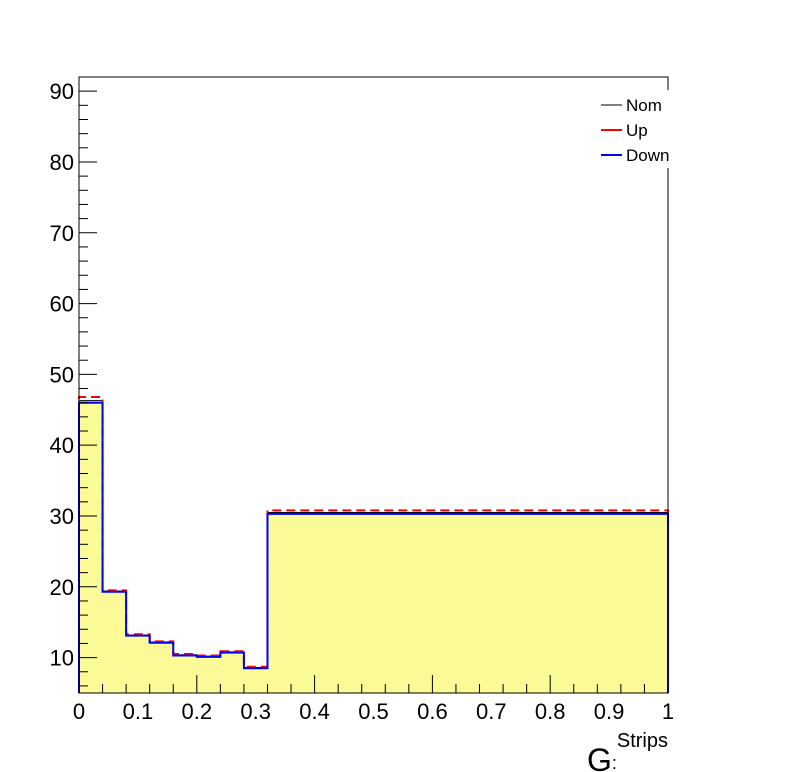 Image resolution: width=796 pixels, height=772 pixels. Describe the element at coordinates (197, 711) in the screenshot. I see `x-tick-label: 0.2` at that location.